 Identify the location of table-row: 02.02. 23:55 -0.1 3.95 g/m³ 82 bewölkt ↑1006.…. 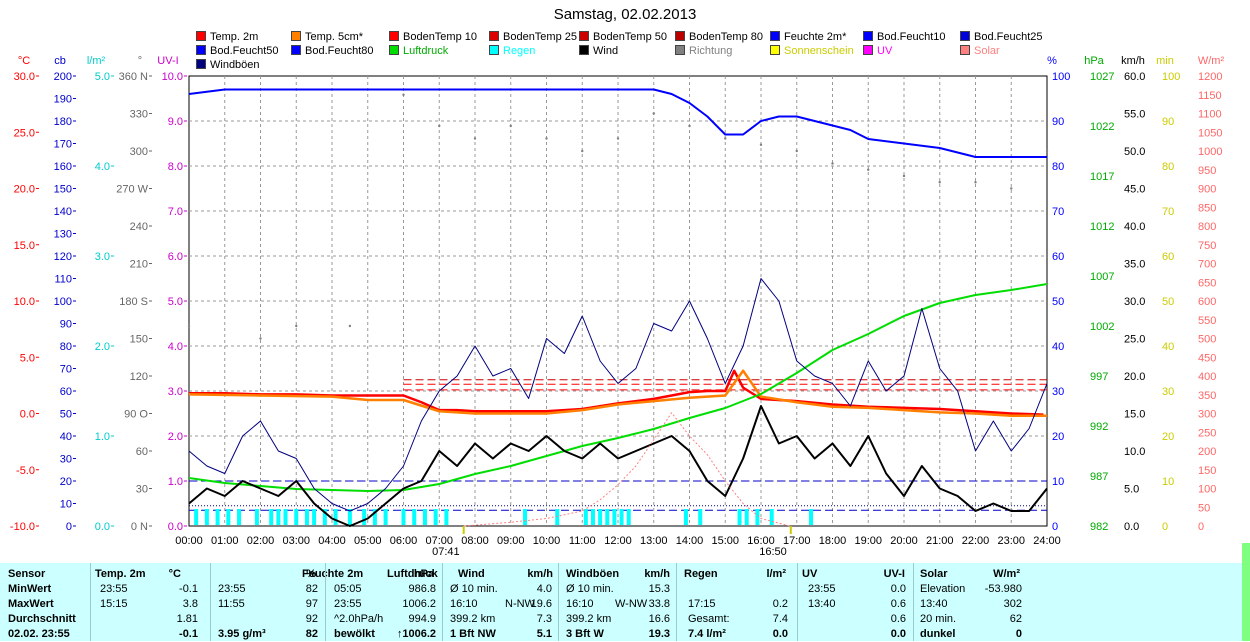
(621, 634).